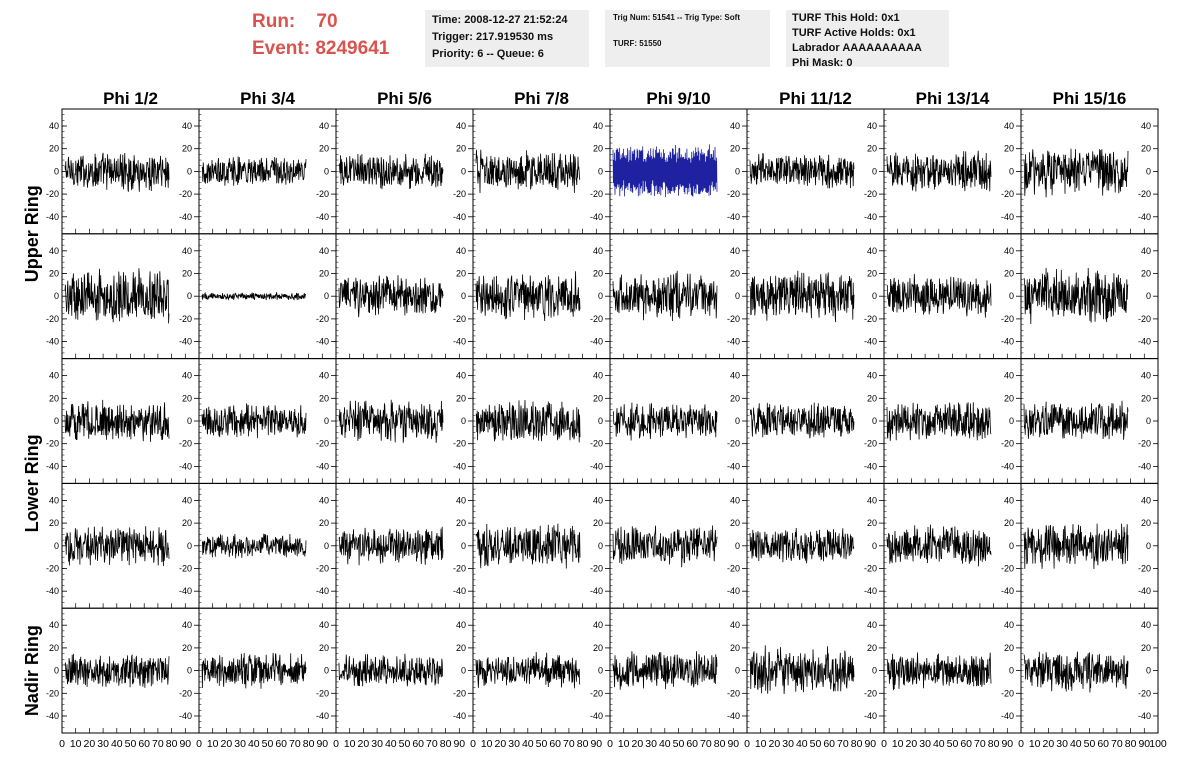 The width and height of the screenshot is (1196, 772). Describe the element at coordinates (32, 670) in the screenshot. I see `row-title: Nadir Ring` at that location.